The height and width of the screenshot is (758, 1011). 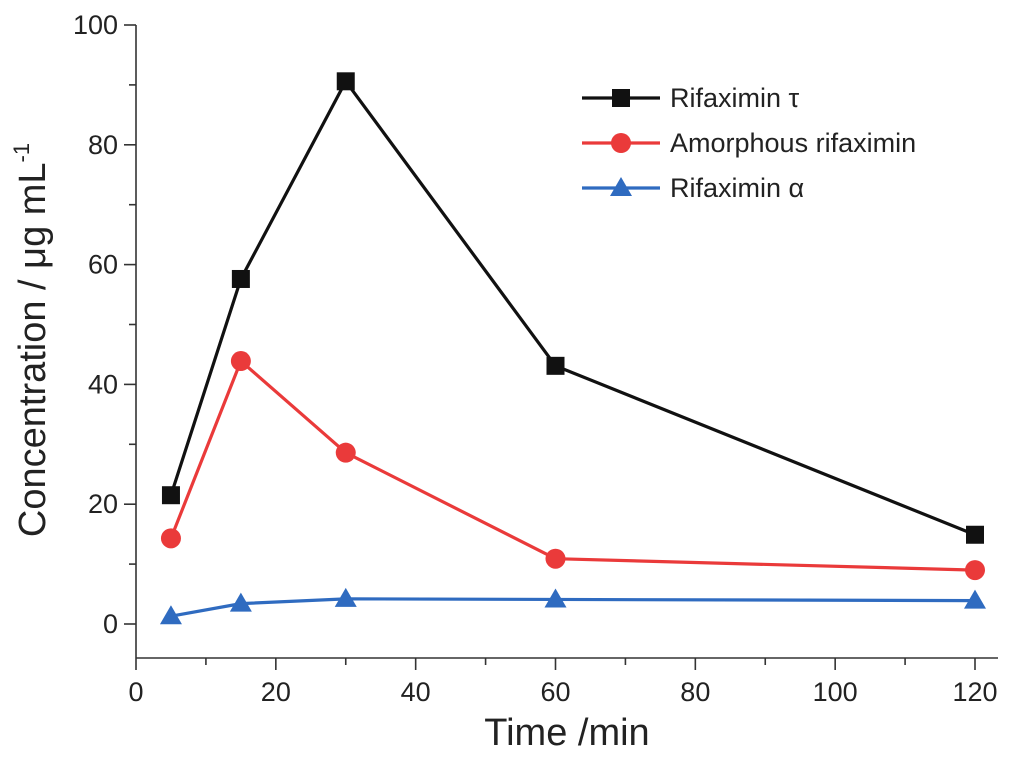 What do you see at coordinates (566, 733) in the screenshot?
I see `x-axis-title: Time /min` at bounding box center [566, 733].